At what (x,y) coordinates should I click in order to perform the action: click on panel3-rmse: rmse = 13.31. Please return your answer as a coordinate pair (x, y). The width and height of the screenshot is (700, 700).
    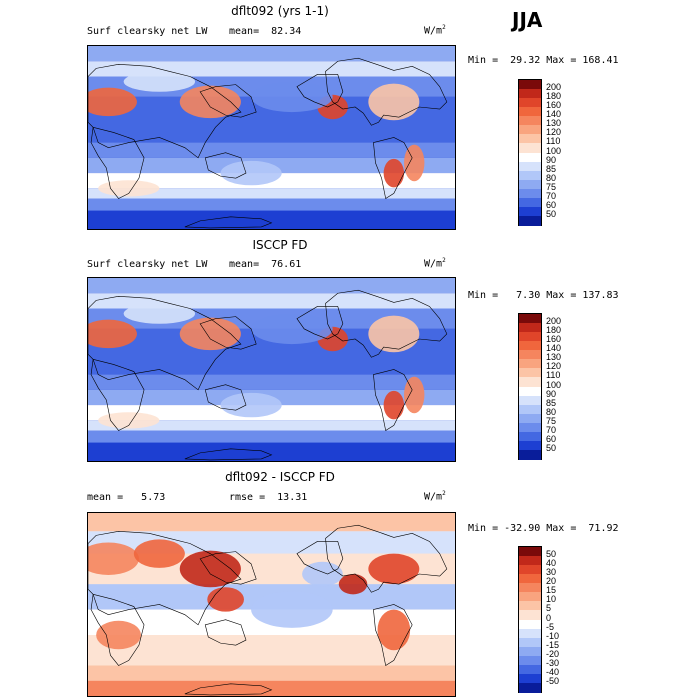
    Looking at the image, I should click on (268, 497).